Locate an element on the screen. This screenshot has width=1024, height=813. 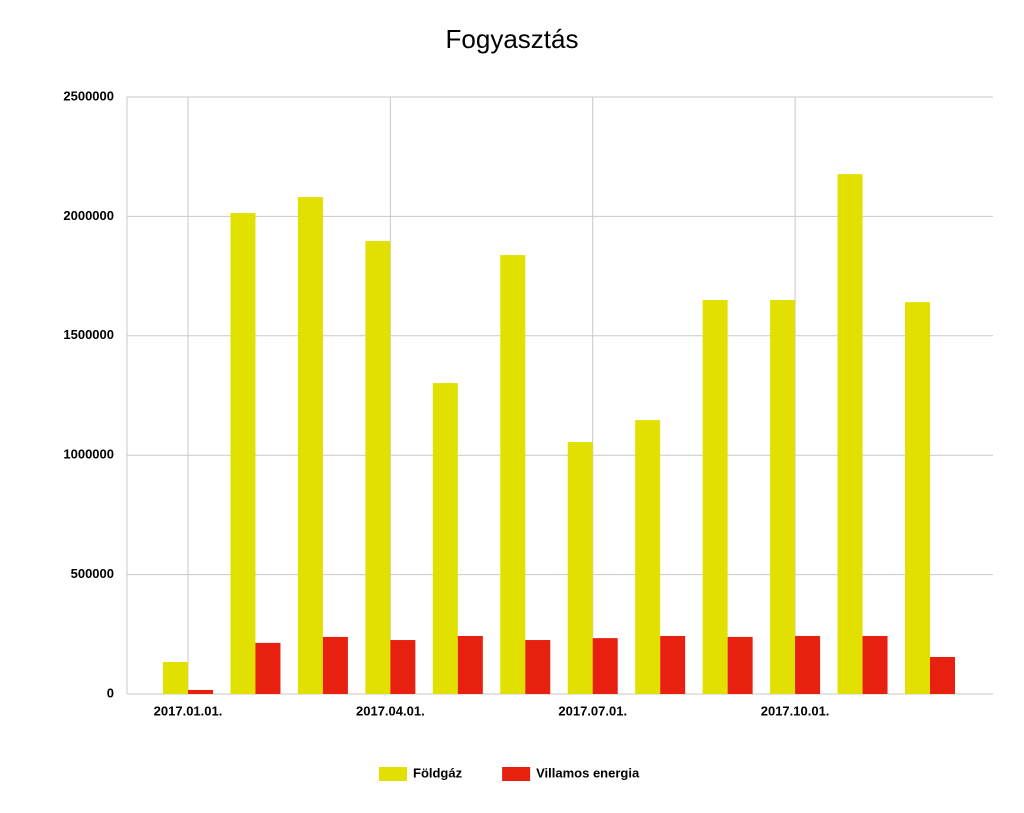
y-tick-label: 1500000 is located at coordinates (88, 334).